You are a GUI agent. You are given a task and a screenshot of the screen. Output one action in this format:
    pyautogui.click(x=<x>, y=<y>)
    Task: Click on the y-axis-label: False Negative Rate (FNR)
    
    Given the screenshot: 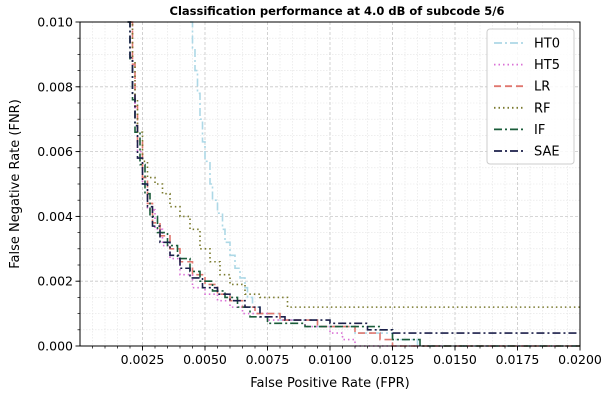 What is the action you would take?
    pyautogui.click(x=15, y=184)
    